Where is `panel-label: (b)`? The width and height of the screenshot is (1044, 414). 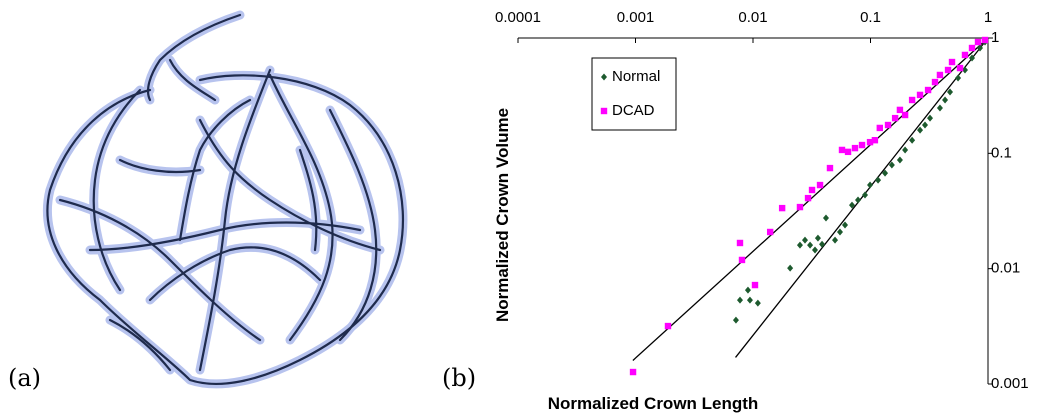 panel-label: (b) is located at coordinates (459, 378).